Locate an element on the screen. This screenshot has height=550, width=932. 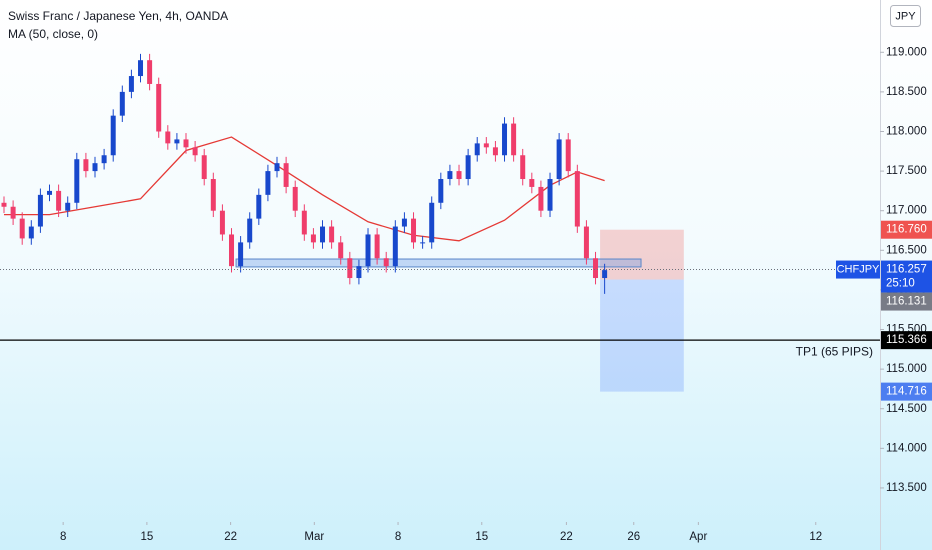
chart-title: Swiss Franc / Japanese Yen, 4h, OANDA is located at coordinates (118, 16).